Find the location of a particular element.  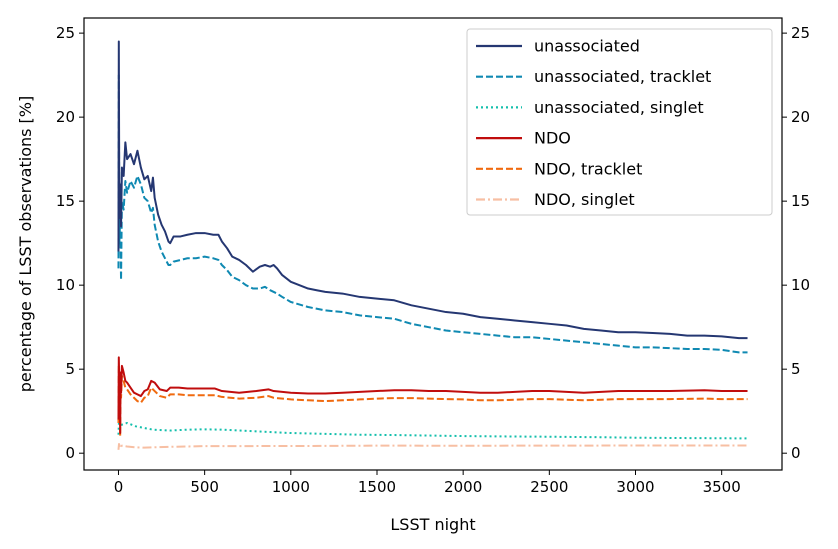

right-y-tick-label: 20 is located at coordinates (800, 117).